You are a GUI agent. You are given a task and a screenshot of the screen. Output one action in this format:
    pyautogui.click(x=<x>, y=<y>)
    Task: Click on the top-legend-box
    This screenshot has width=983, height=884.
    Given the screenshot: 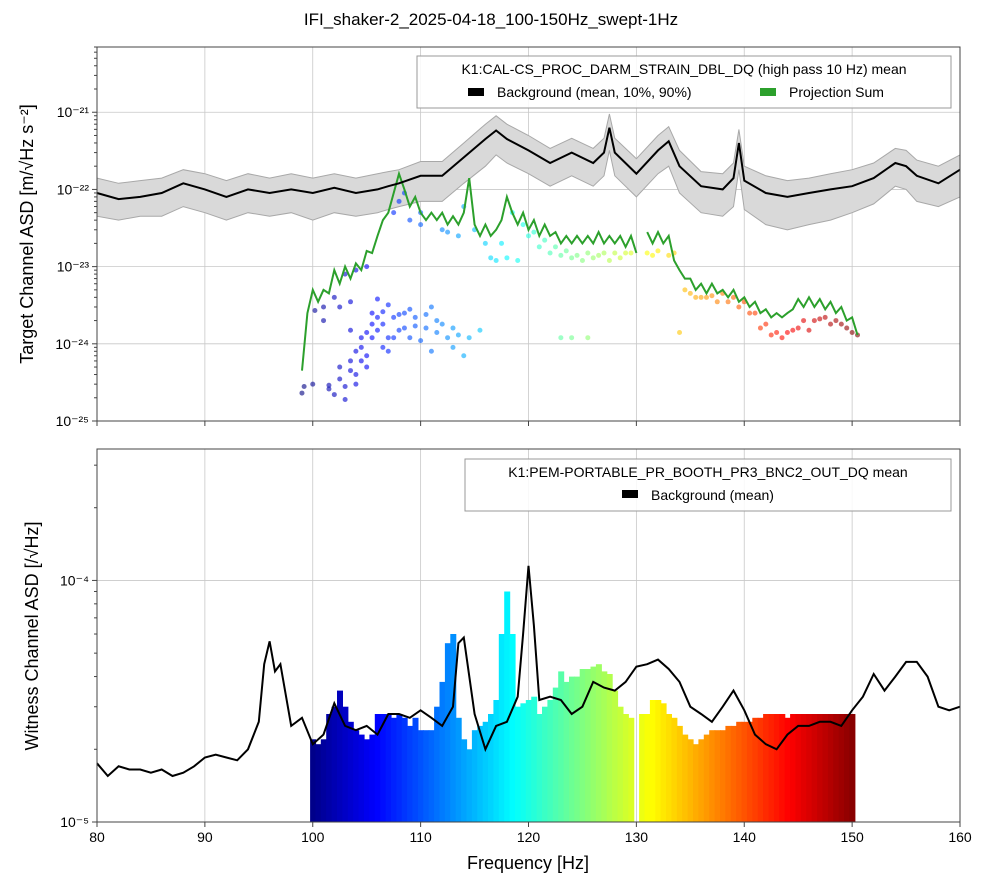 What is the action you would take?
    pyautogui.click(x=684, y=82)
    